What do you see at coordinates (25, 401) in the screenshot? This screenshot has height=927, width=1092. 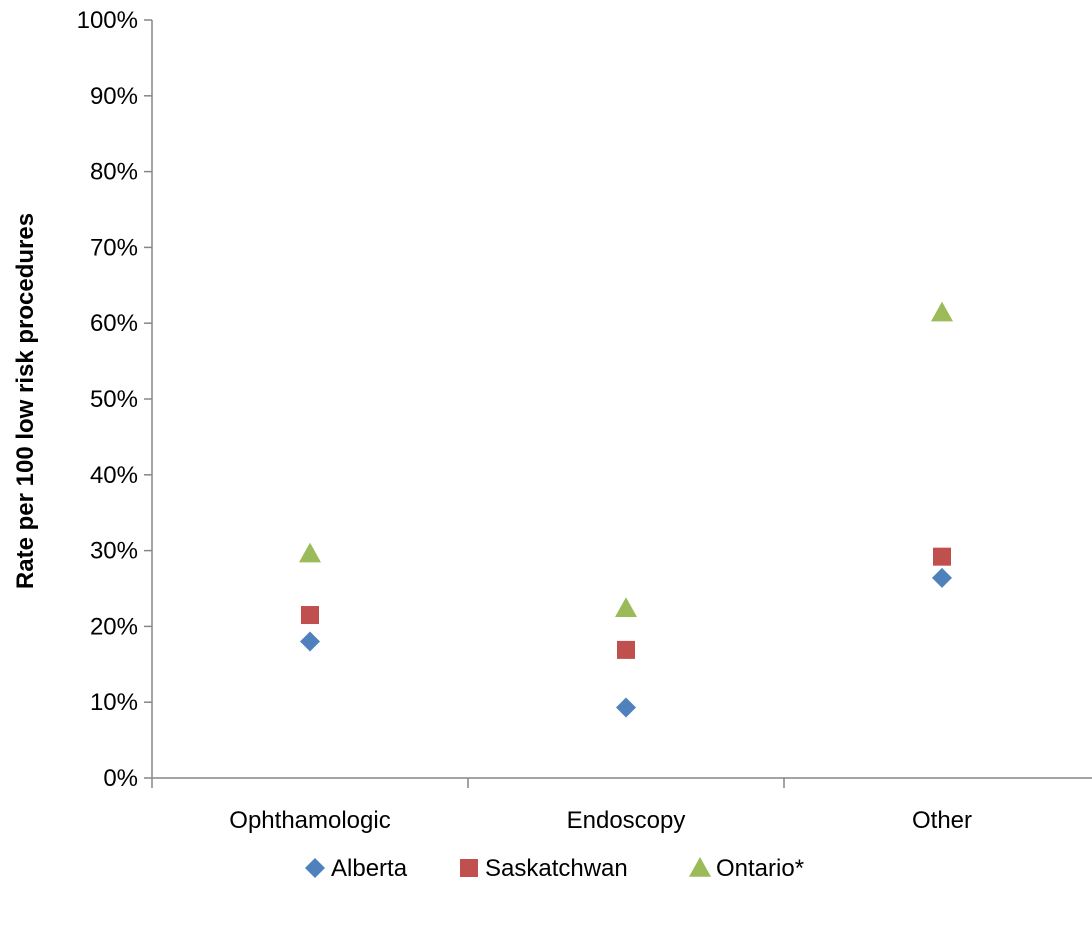 I see `y-axis-title: Rate per 100 low risk procedures` at bounding box center [25, 401].